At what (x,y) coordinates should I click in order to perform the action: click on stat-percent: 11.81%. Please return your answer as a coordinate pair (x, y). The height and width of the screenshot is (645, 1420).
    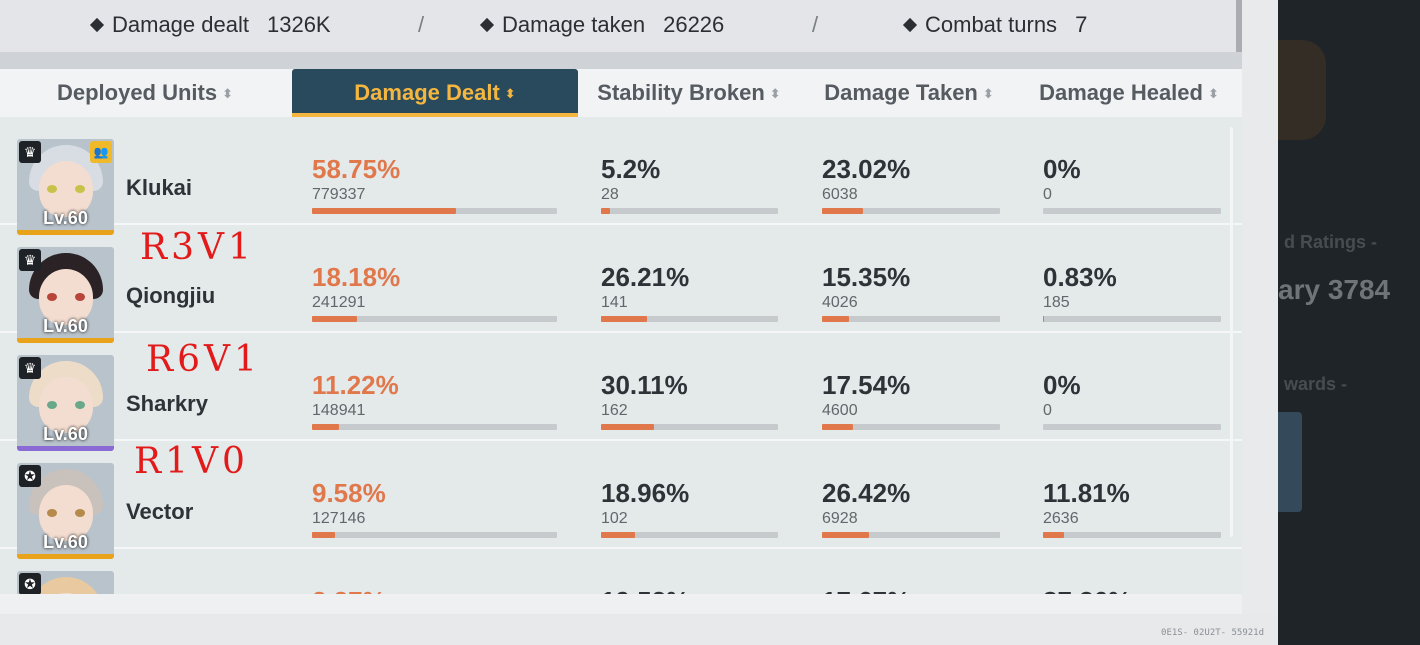
    Looking at the image, I should click on (1086, 493).